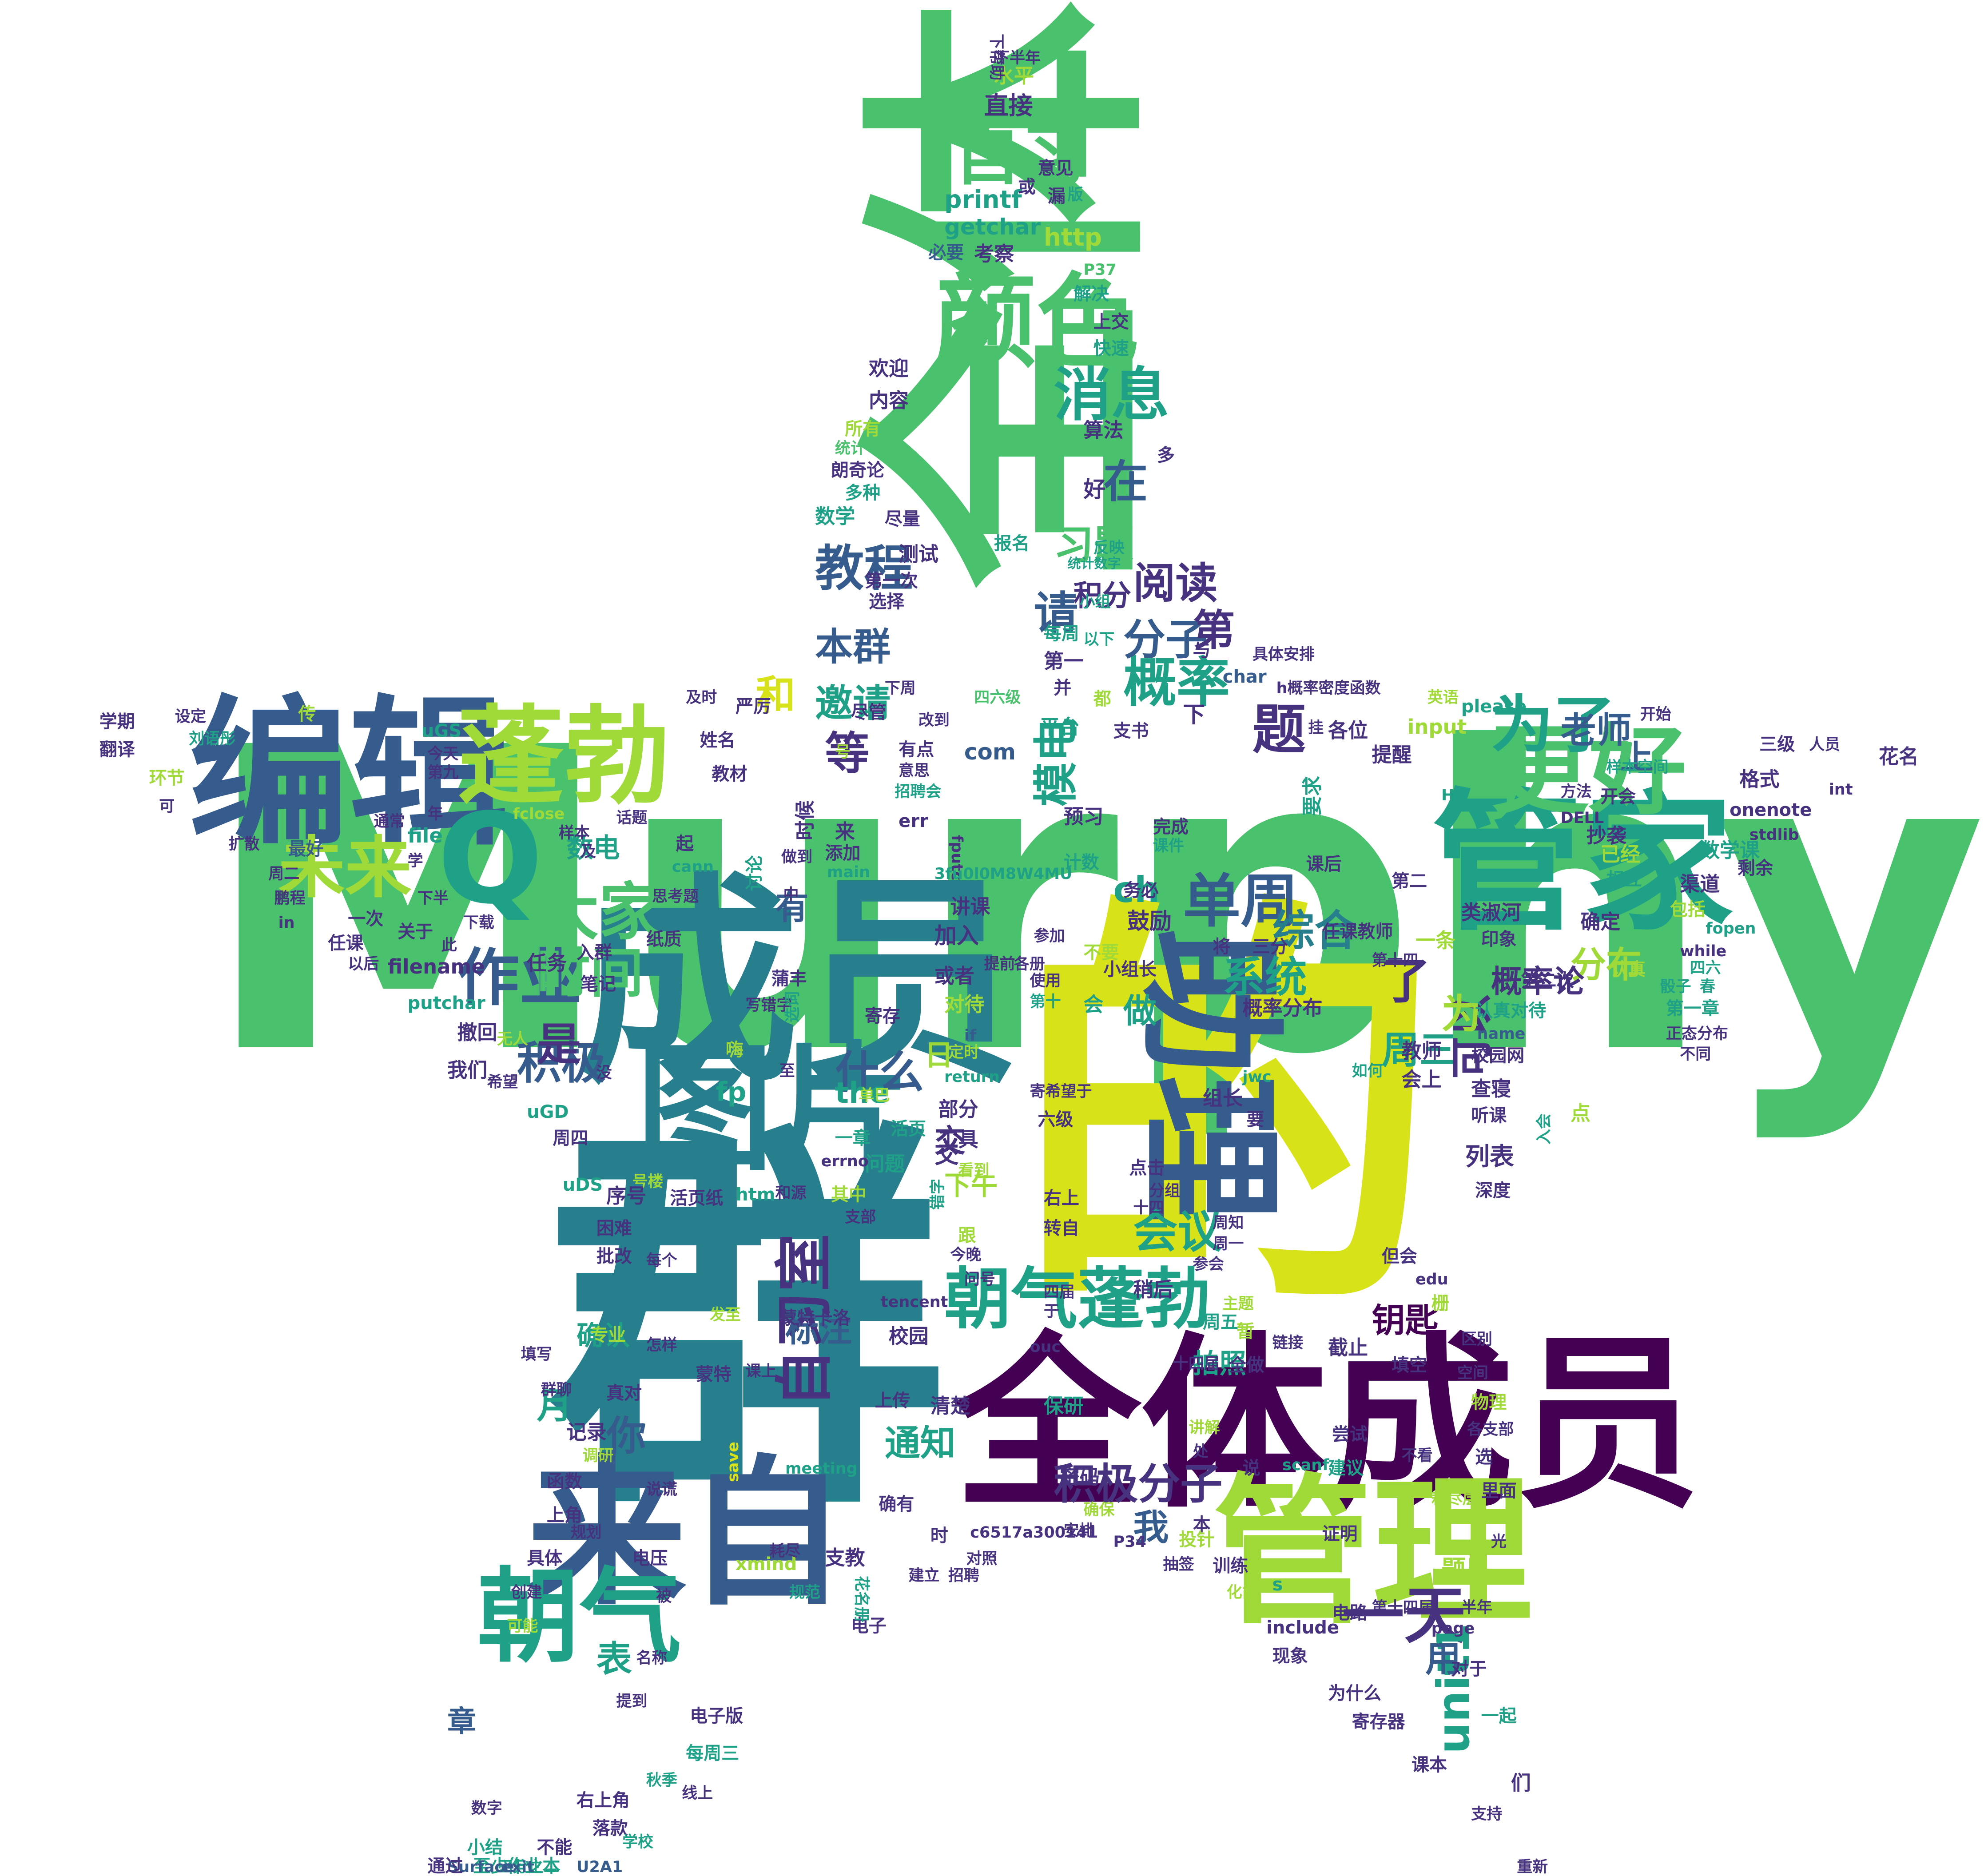  I want to click on word-cloud-word: 意见, so click(1056, 168).